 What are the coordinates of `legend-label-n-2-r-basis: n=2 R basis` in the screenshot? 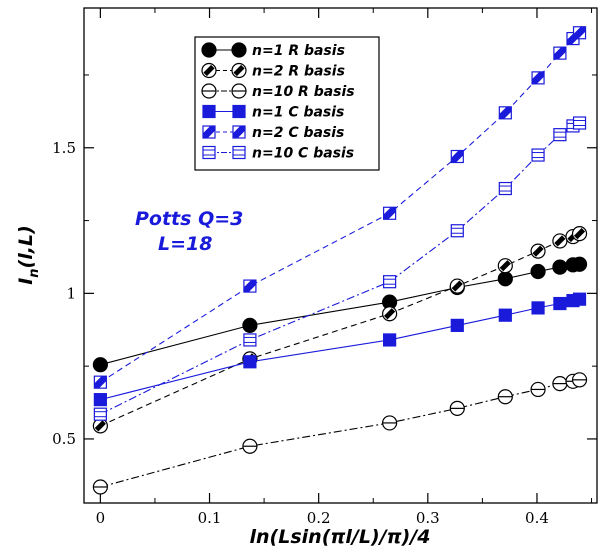 It's located at (298, 72).